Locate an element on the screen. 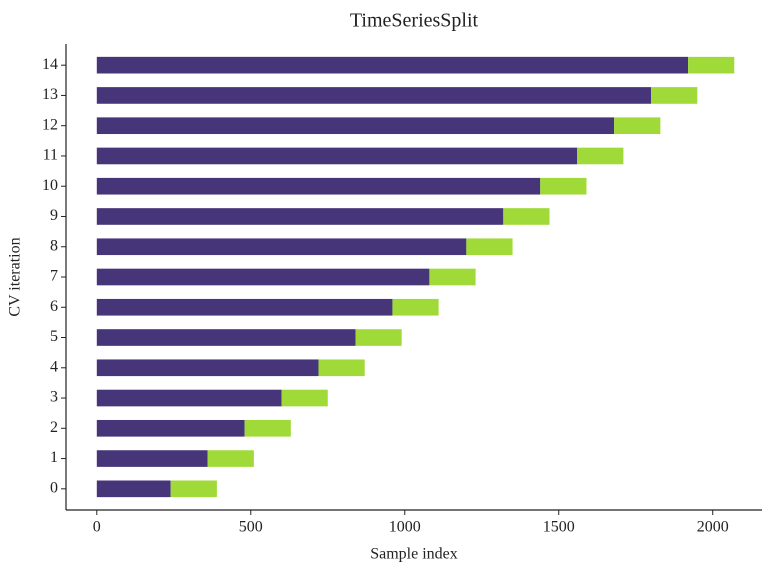 The image size is (768, 570). y-tick-label: 1 is located at coordinates (54, 457).